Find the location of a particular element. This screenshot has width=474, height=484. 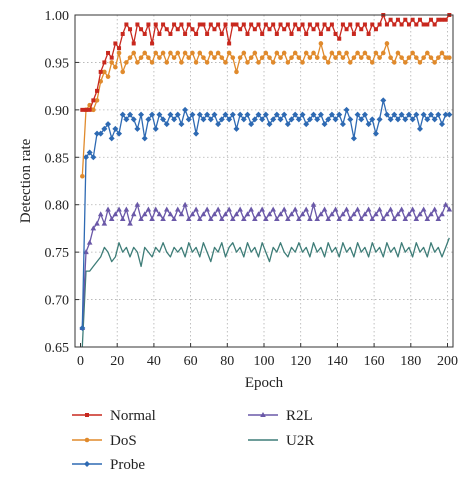

x-tick-label: 200 is located at coordinates (447, 361).